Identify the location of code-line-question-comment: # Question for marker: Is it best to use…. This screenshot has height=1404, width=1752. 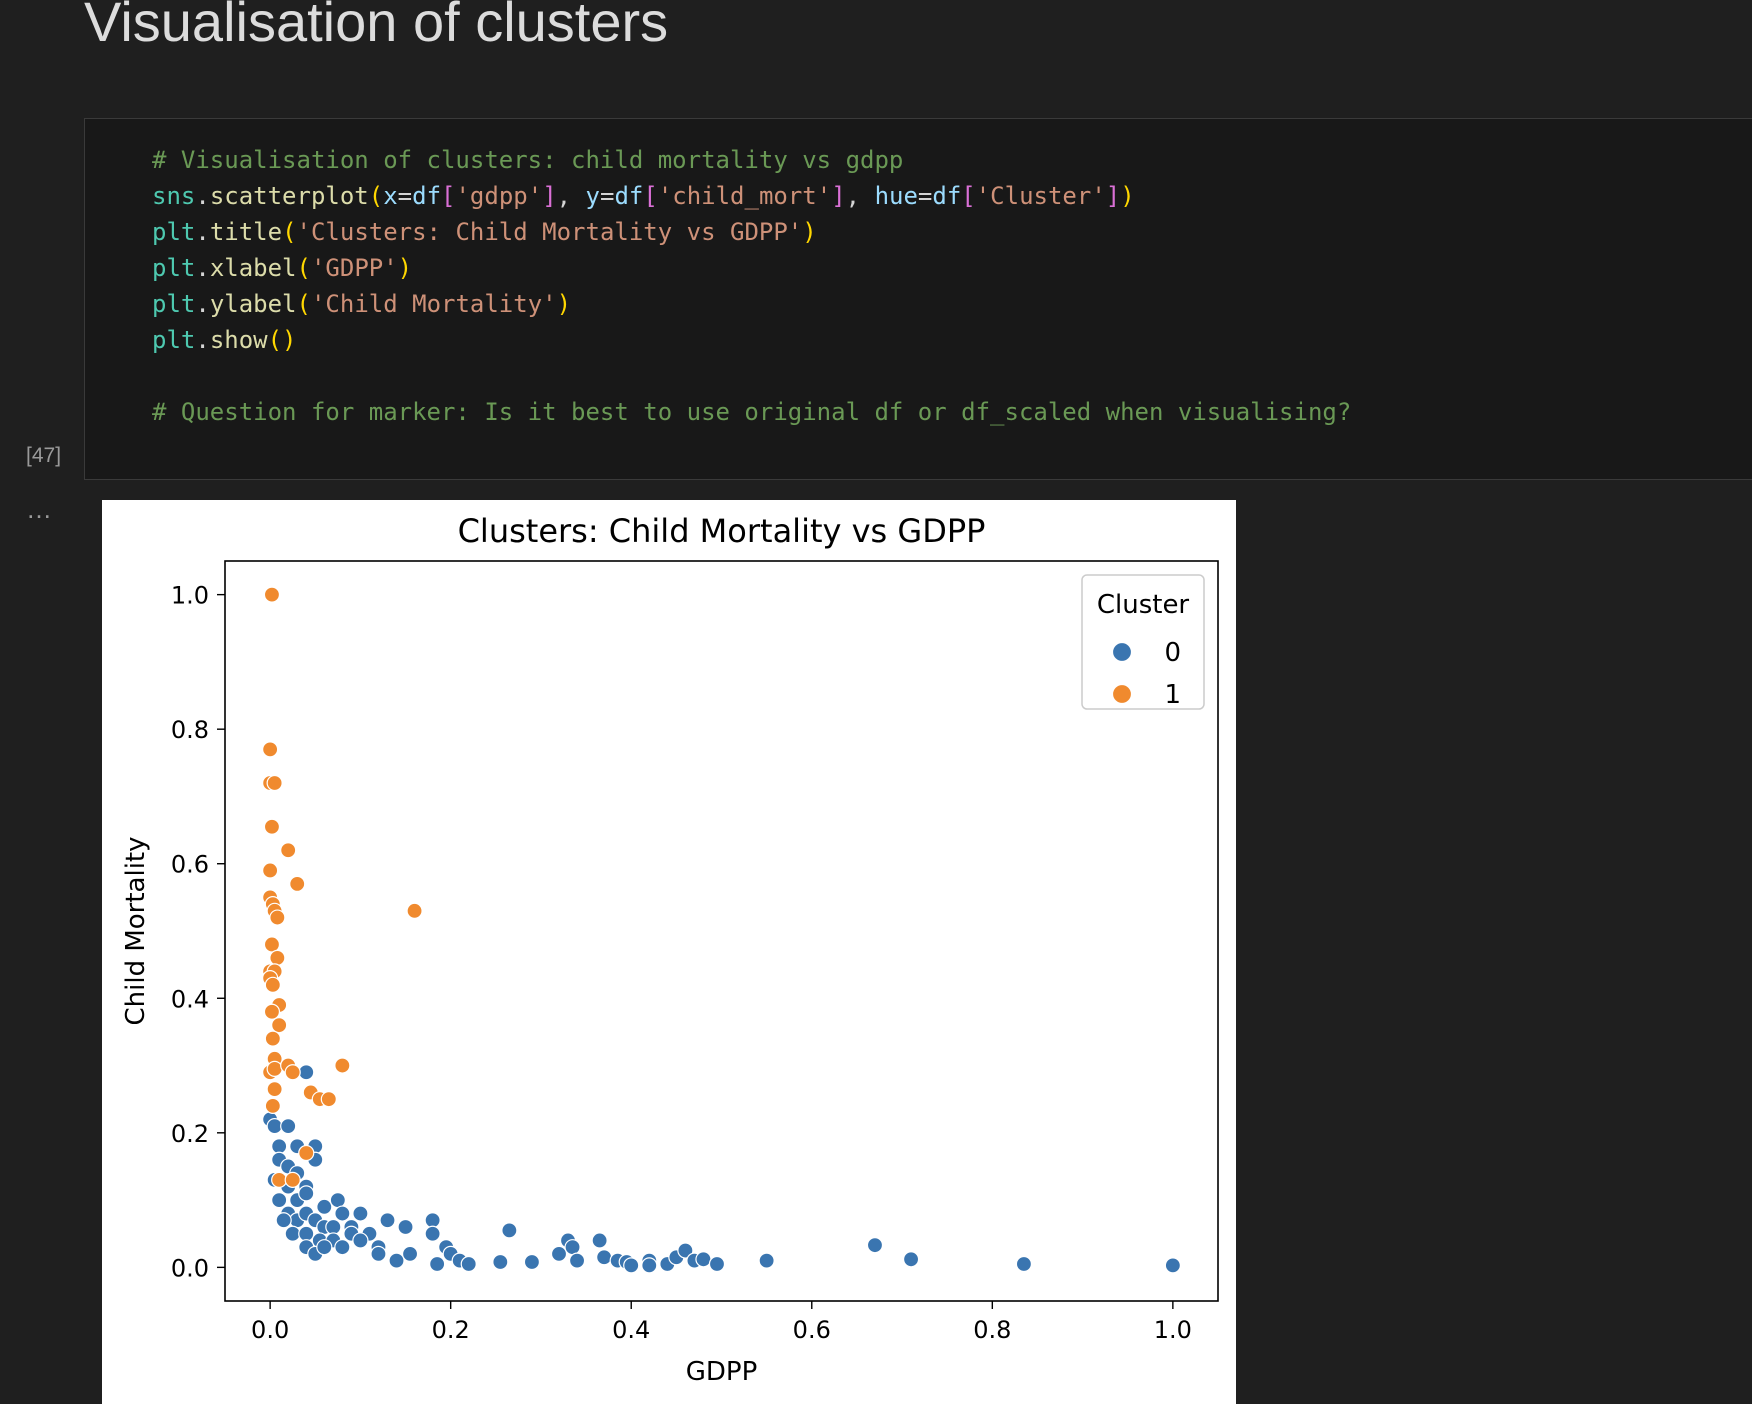
(752, 412).